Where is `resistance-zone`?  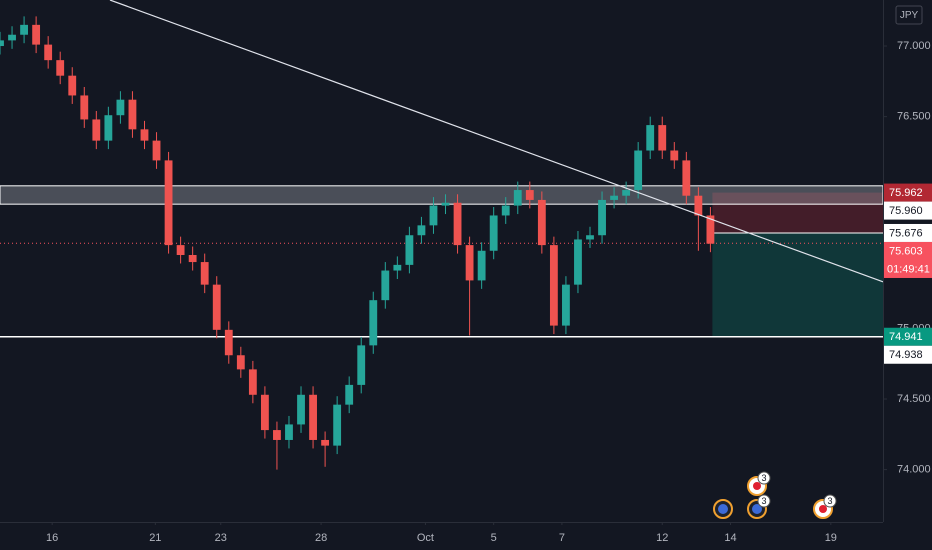 resistance-zone is located at coordinates (442, 195).